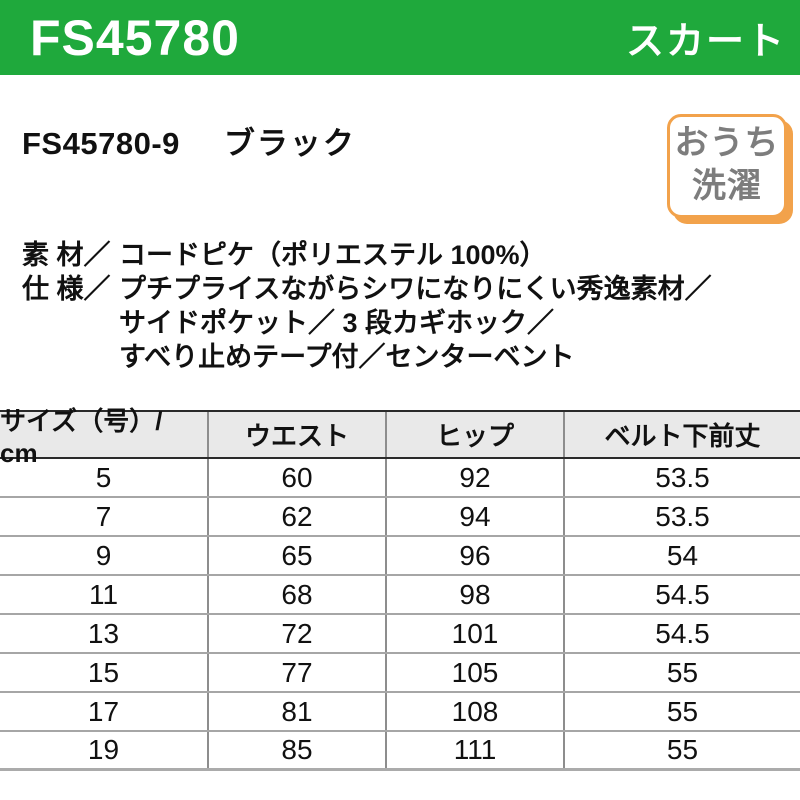  What do you see at coordinates (337, 323) in the screenshot?
I see `spec-line-2: サイドポケット／ 3 段カギホック／` at bounding box center [337, 323].